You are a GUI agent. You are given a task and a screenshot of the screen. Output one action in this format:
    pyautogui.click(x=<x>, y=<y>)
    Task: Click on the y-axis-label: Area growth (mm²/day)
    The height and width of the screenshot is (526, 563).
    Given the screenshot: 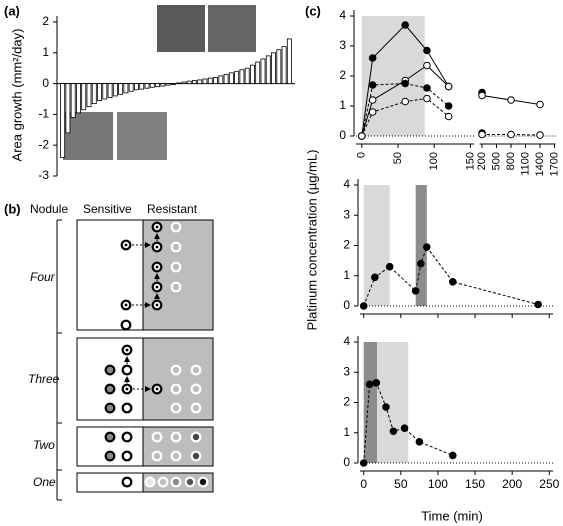 What is the action you would take?
    pyautogui.click(x=16, y=95)
    